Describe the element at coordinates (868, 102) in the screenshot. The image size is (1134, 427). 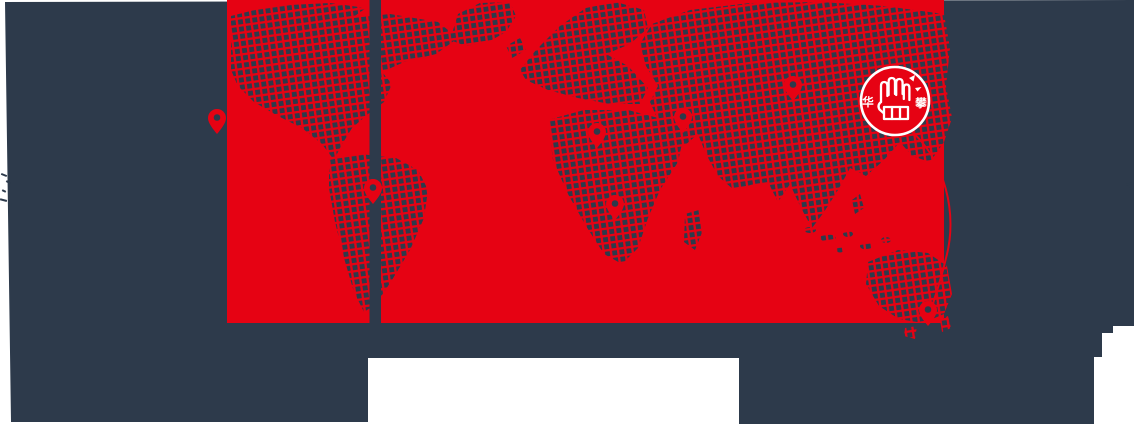
I see `logo-left-character: 华` at that location.